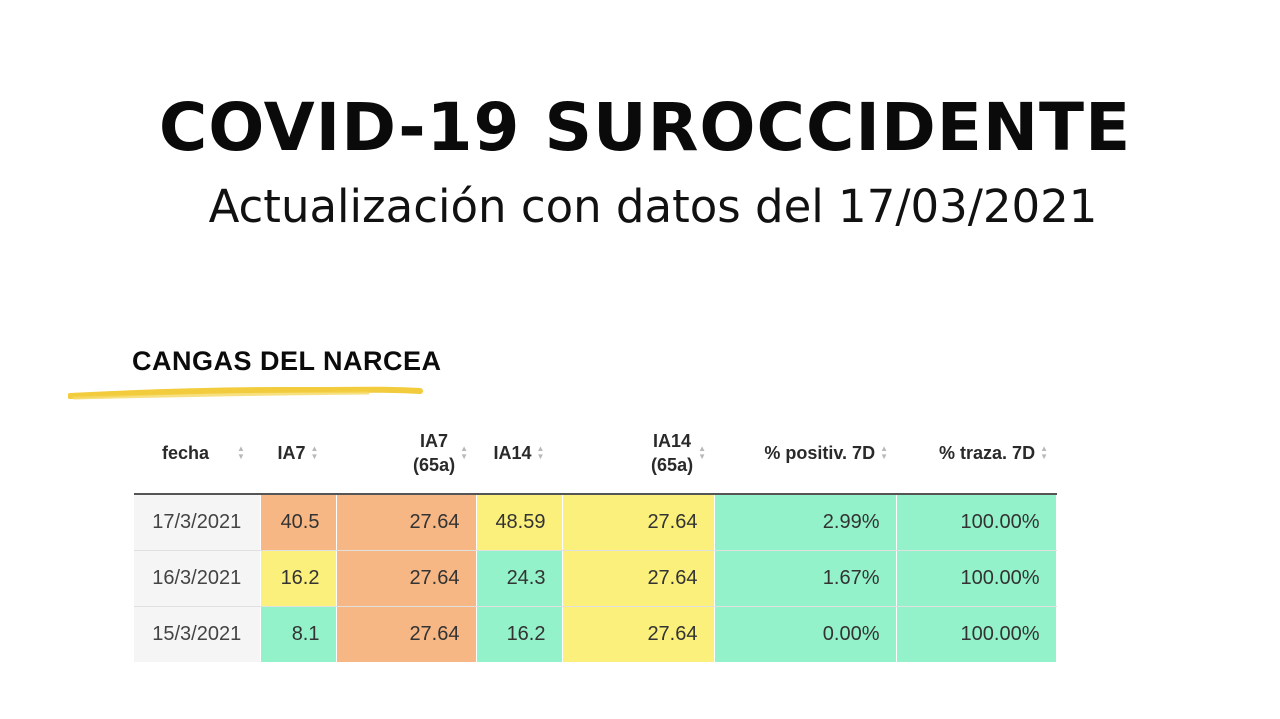  What do you see at coordinates (645, 127) in the screenshot?
I see `page-title: COVID-19 SUROCCIDENTE` at bounding box center [645, 127].